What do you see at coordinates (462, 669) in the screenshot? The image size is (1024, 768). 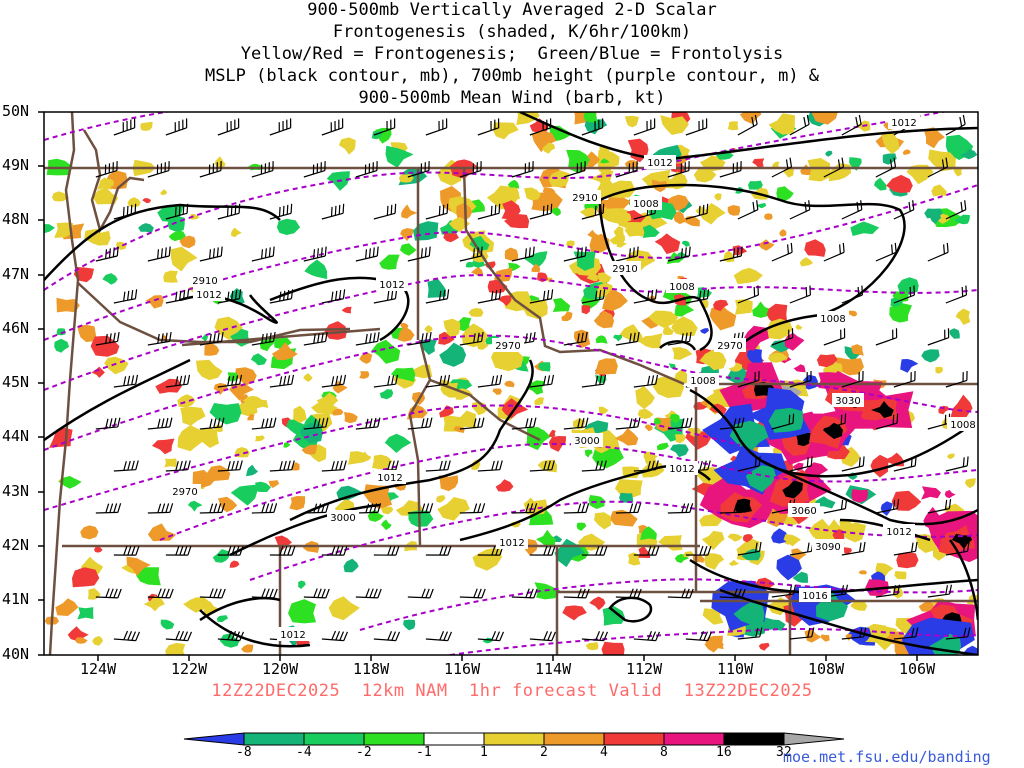 I see `lon-label: 116W` at bounding box center [462, 669].